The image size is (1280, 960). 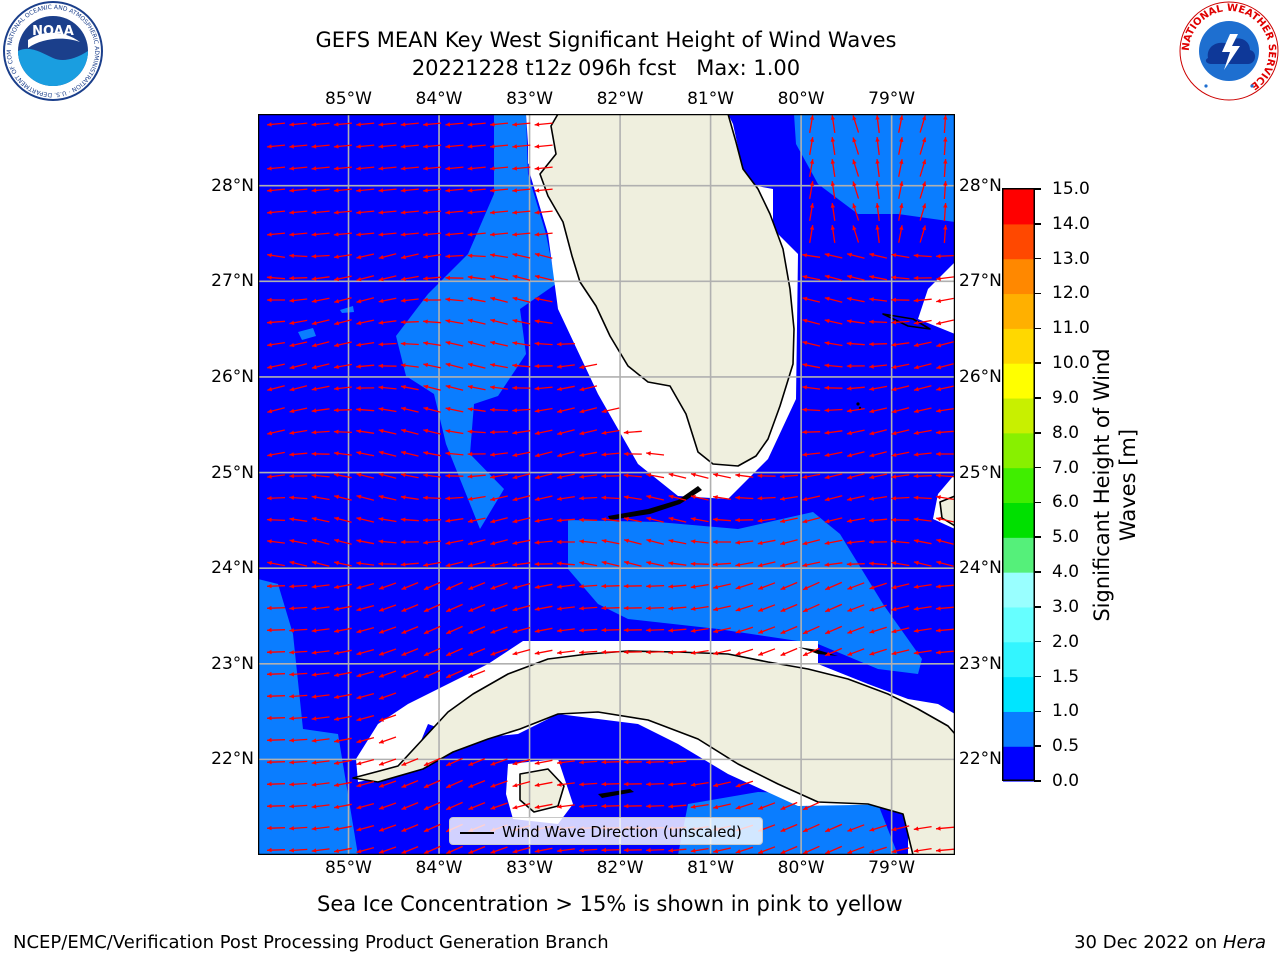 I want to click on colorbar-tick-label: 1.0, so click(x=1066, y=711).